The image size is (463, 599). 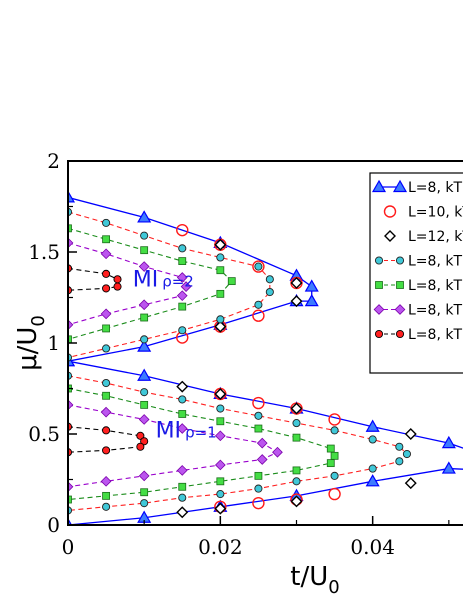 What do you see at coordinates (314, 580) in the screenshot?
I see `x-axis-title: t/U0` at bounding box center [314, 580].